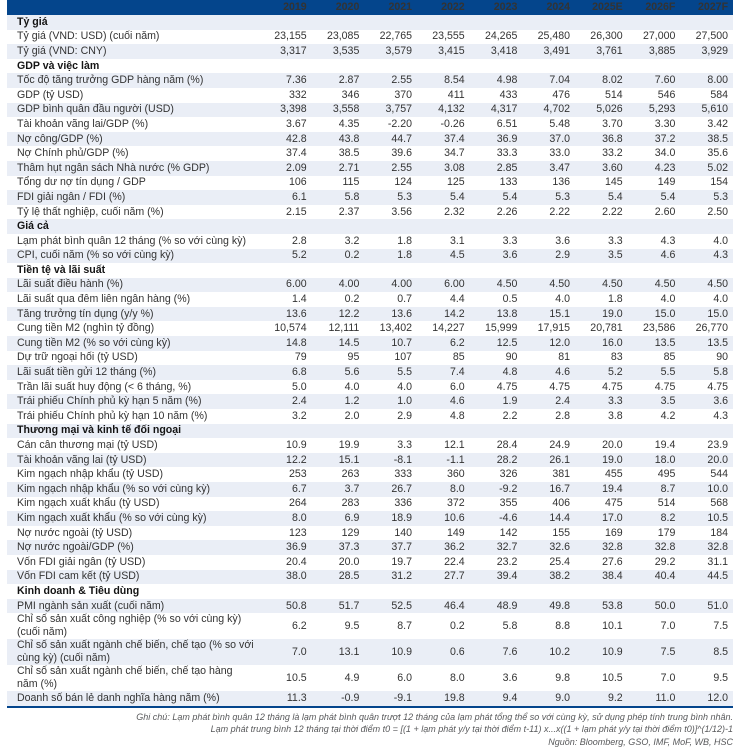 The width and height of the screenshot is (735, 751). What do you see at coordinates (402, 138) in the screenshot?
I see `cell-value: 44.7` at bounding box center [402, 138].